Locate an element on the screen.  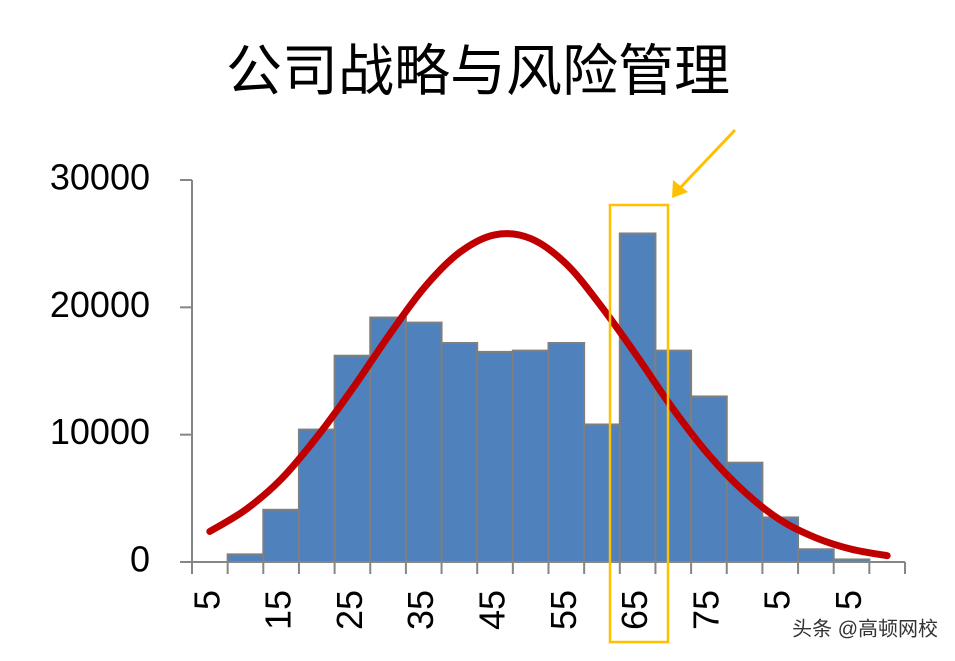
x-tick-label: 55 is located at coordinates (563, 610).